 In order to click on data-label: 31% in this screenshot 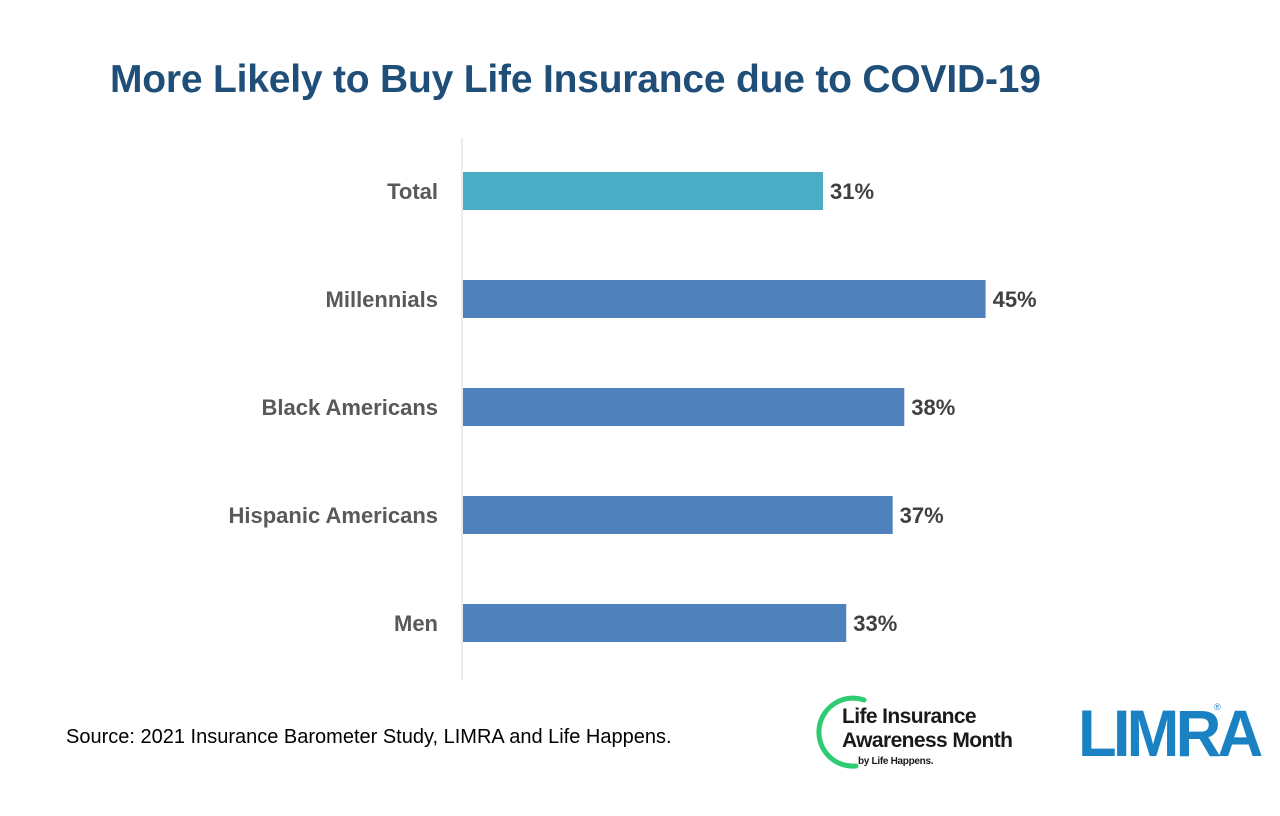, I will do `click(852, 191)`.